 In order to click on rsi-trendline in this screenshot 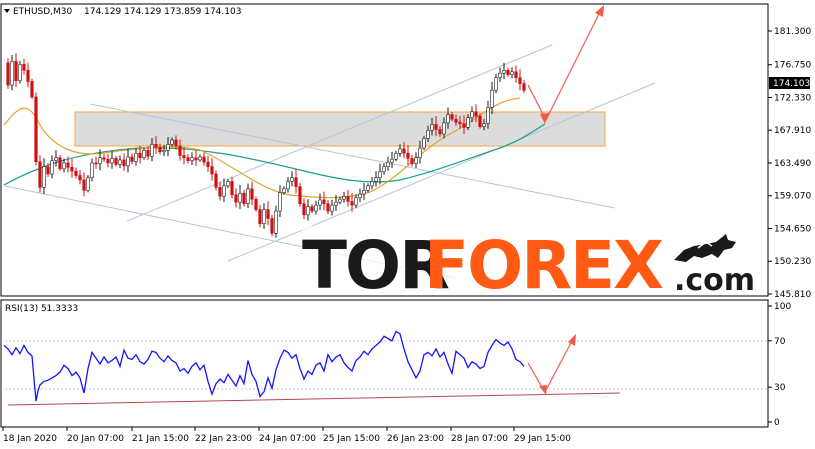, I will do `click(314, 399)`.